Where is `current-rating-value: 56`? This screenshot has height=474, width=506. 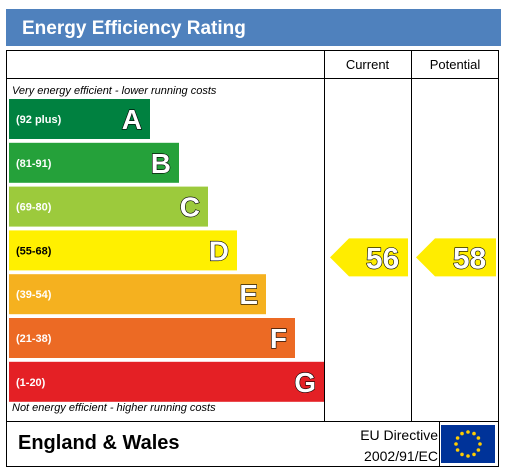 current-rating-value: 56 is located at coordinates (382, 258).